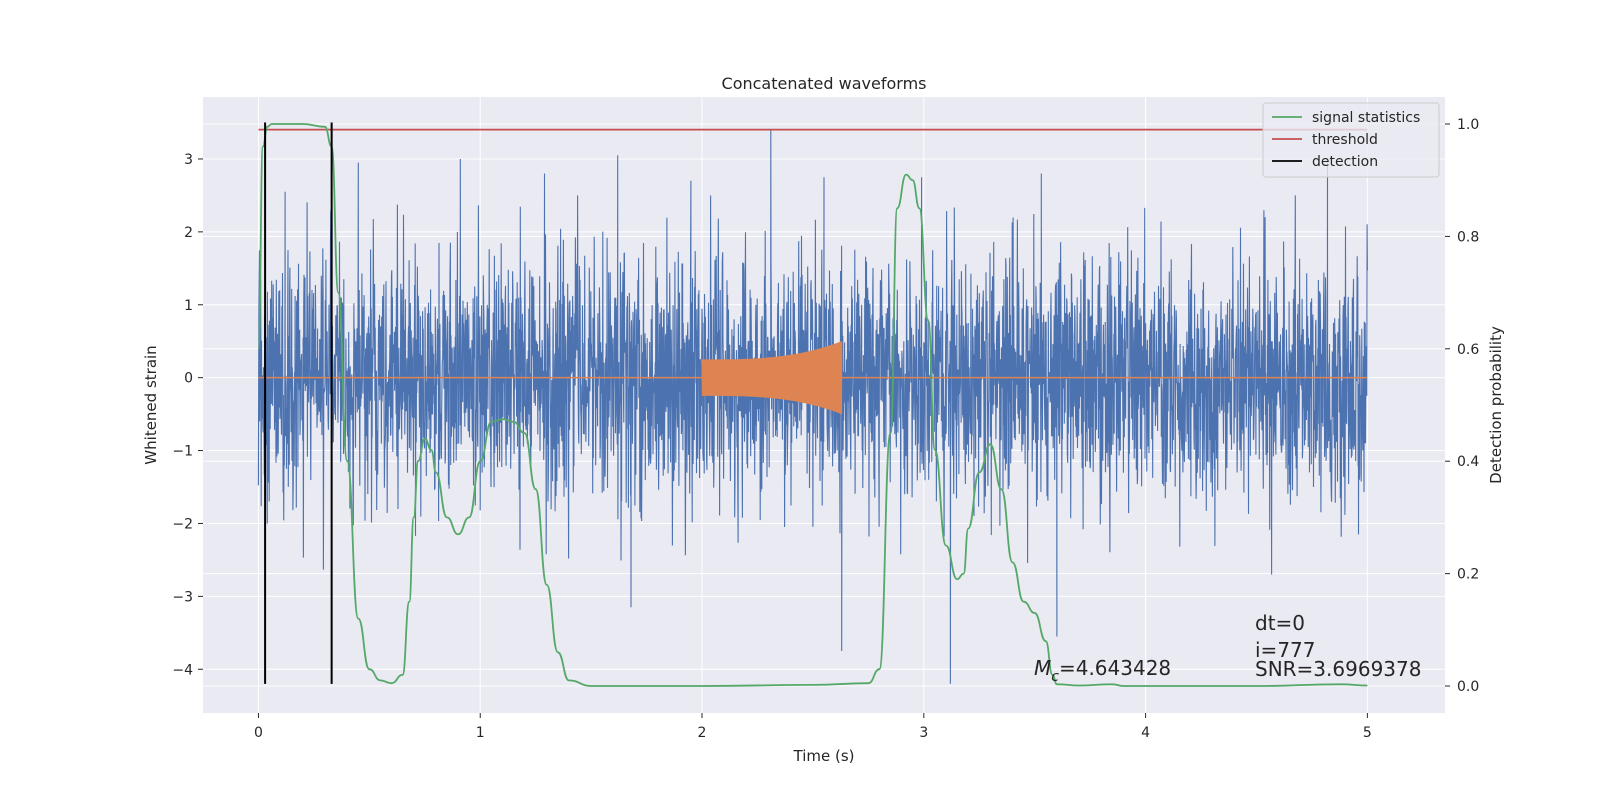 This screenshot has width=1600, height=800. Describe the element at coordinates (188, 160) in the screenshot. I see `y-tick-label: 3` at that location.